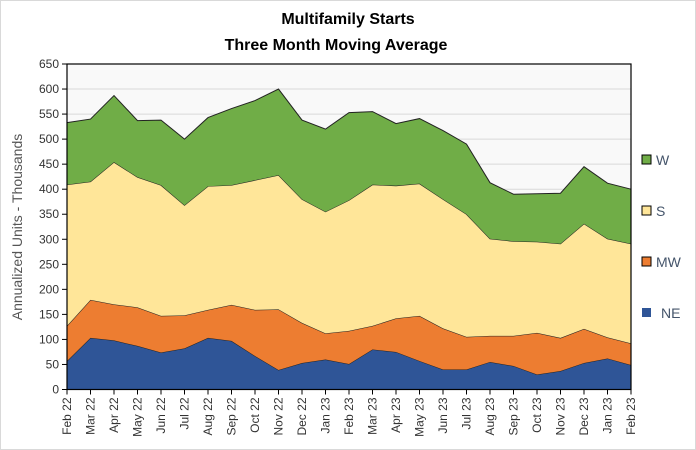 The width and height of the screenshot is (696, 450). What do you see at coordinates (138, 417) in the screenshot?
I see `x-tick-label: May 22` at bounding box center [138, 417].